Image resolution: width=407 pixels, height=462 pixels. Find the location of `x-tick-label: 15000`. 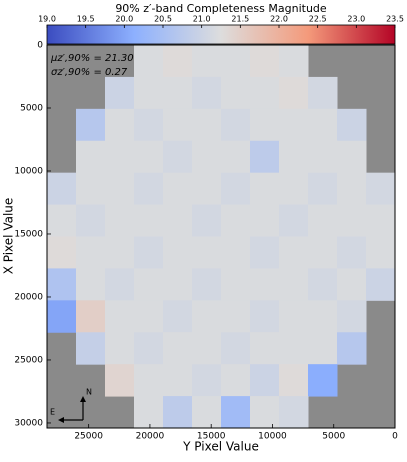

x-tick-label: 15000 is located at coordinates (211, 437).